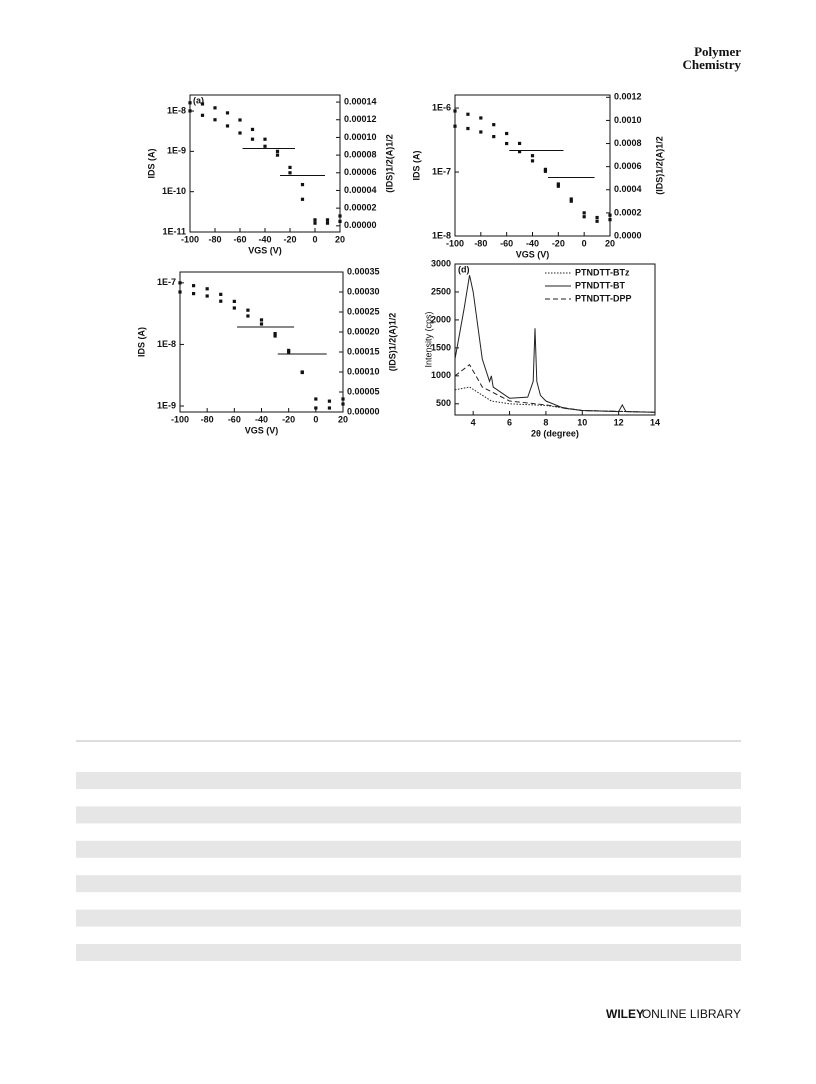 This screenshot has height=1084, width=816. I want to click on y2-tick-label: 0.00000, so click(360, 225).